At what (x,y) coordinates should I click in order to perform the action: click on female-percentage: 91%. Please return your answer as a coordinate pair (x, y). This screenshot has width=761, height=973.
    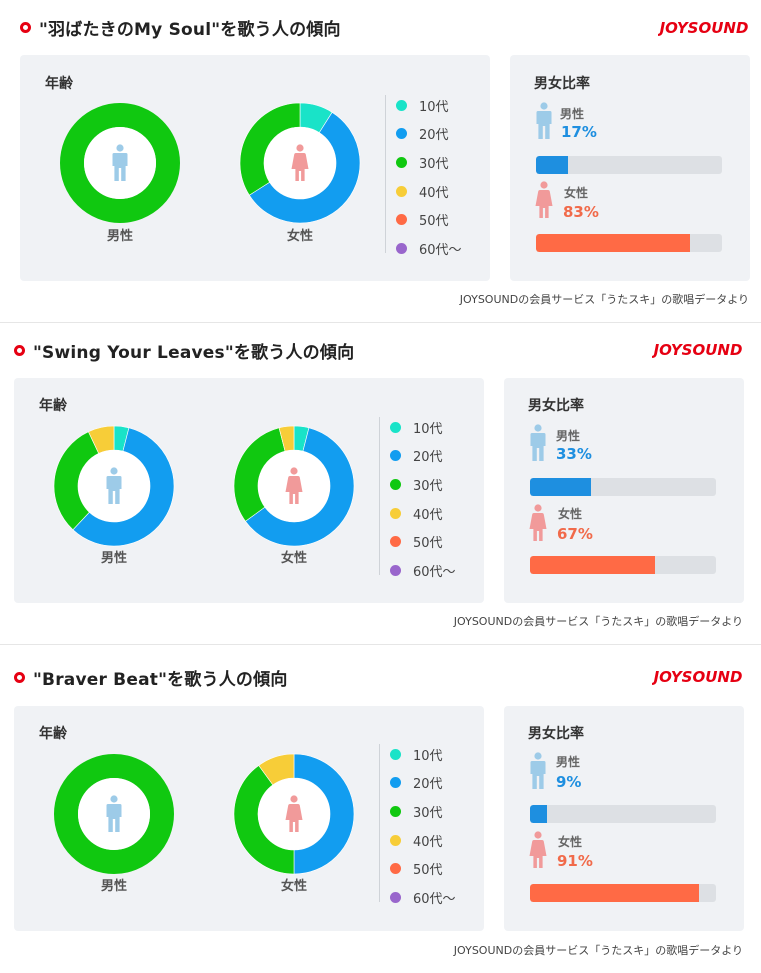
    Looking at the image, I should click on (575, 861).